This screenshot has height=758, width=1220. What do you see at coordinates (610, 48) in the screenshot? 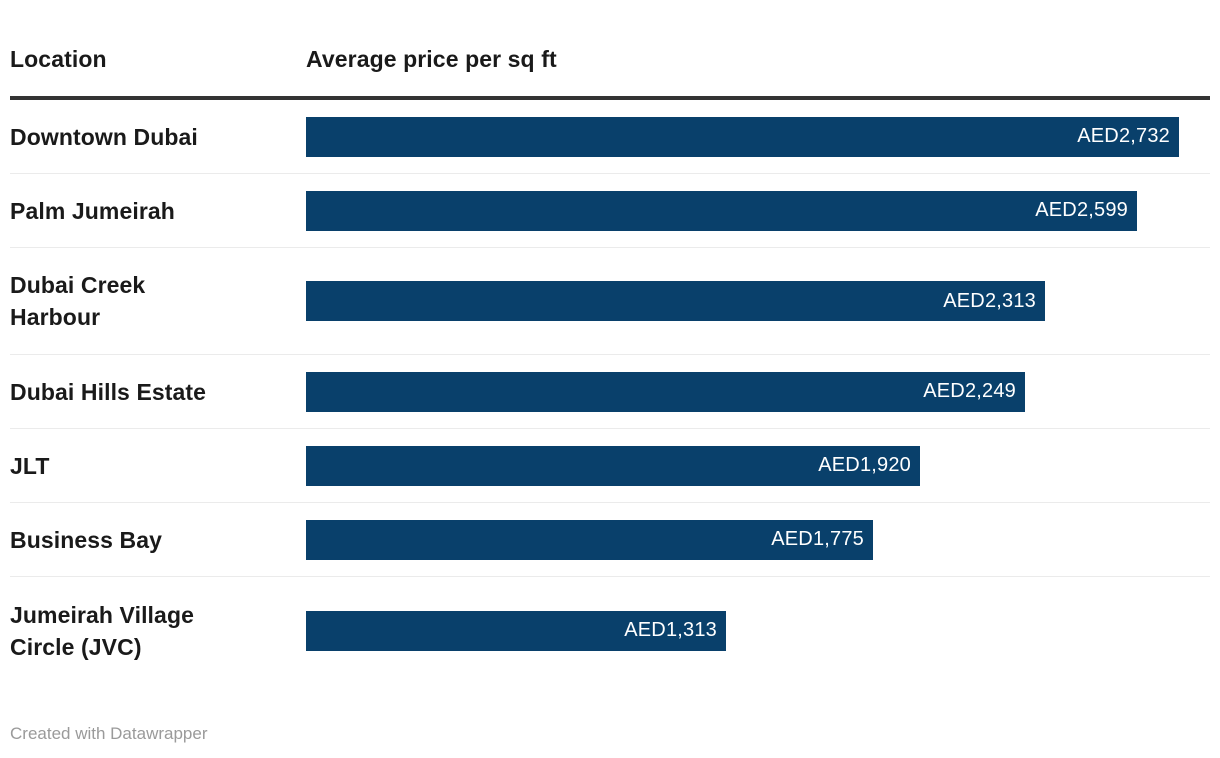
I see `table-header: Location Average price per sq ft` at bounding box center [610, 48].